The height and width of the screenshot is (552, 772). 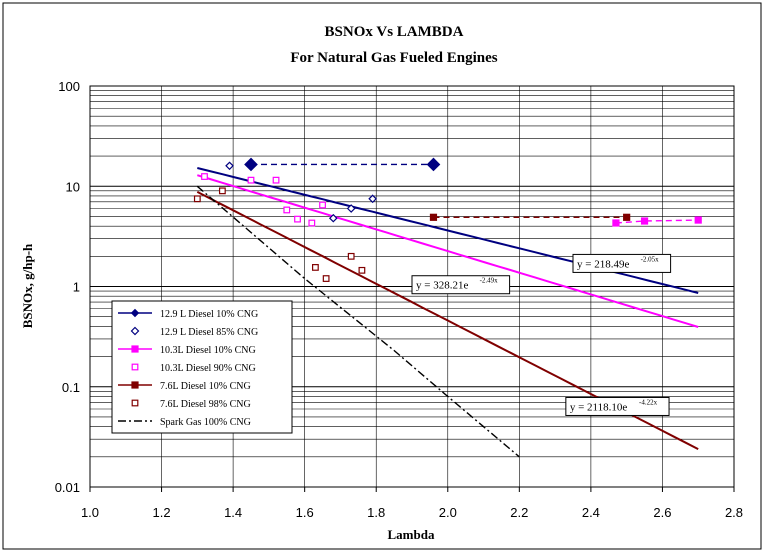 I want to click on legend-entry: Spark Gas 100% CNG, so click(x=184, y=422).